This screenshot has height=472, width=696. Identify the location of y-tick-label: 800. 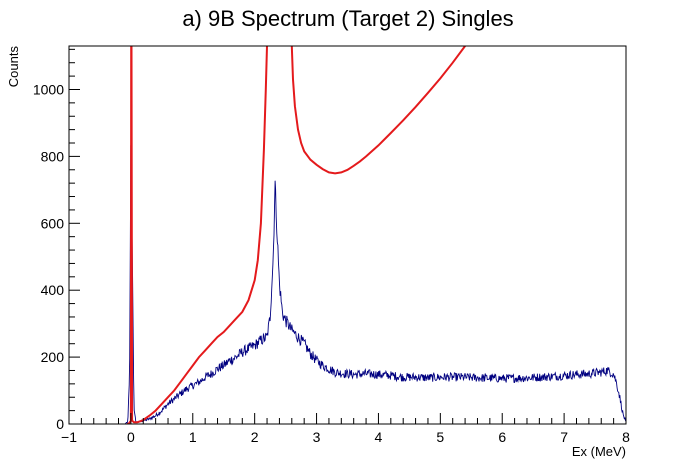
(53, 156).